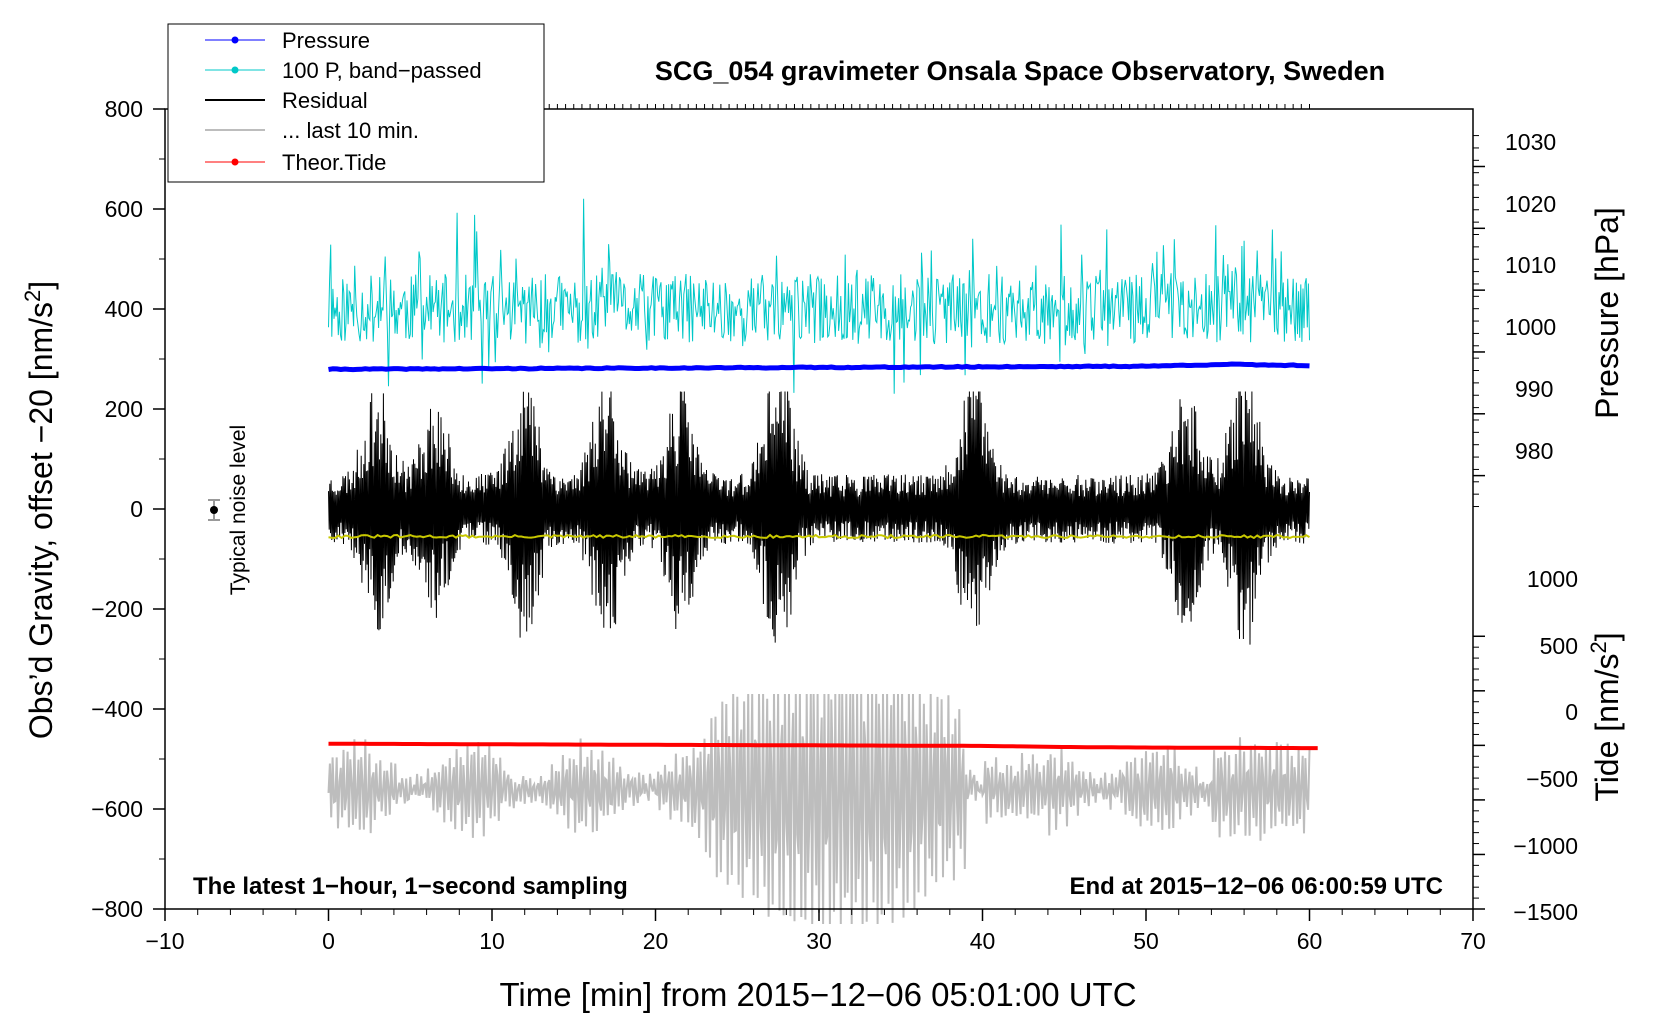 The width and height of the screenshot is (1660, 1020). What do you see at coordinates (1530, 142) in the screenshot?
I see `pressure-tick-label: 1030` at bounding box center [1530, 142].